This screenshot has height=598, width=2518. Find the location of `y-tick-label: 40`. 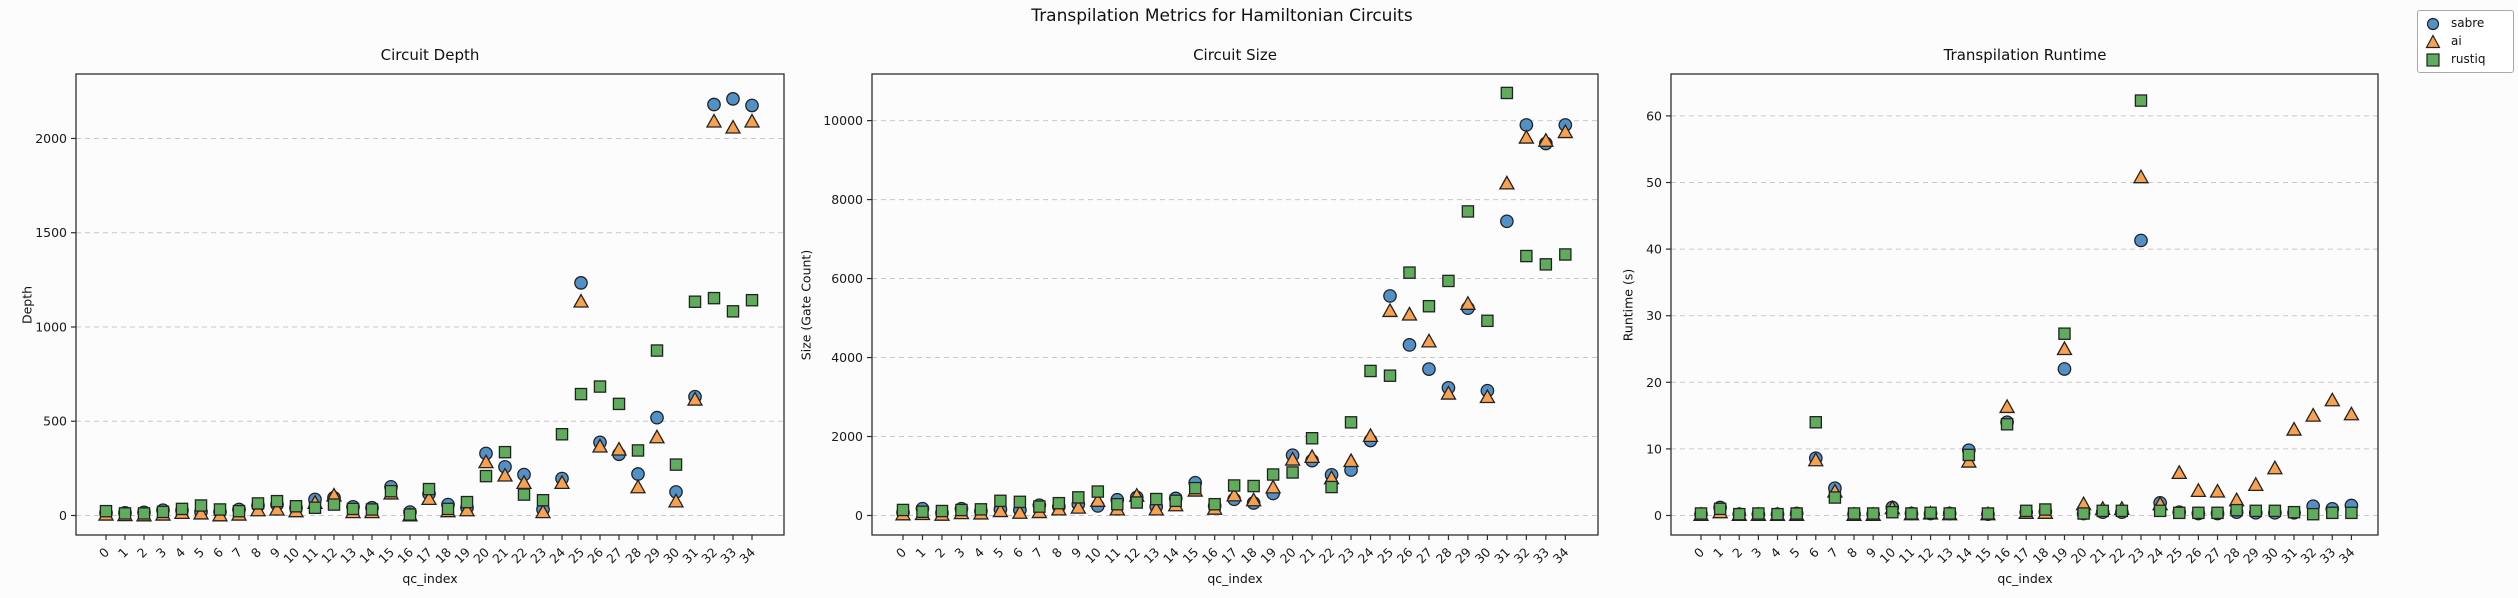

y-tick-label: 40 is located at coordinates (1654, 249).